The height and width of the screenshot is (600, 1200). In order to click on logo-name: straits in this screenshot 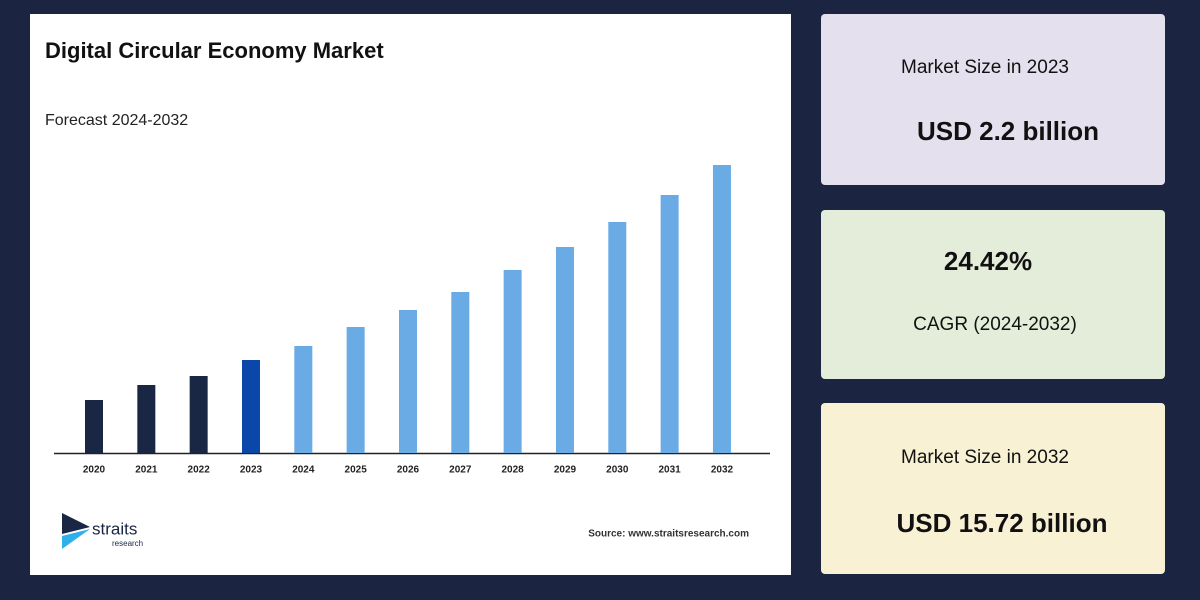, I will do `click(114, 528)`.